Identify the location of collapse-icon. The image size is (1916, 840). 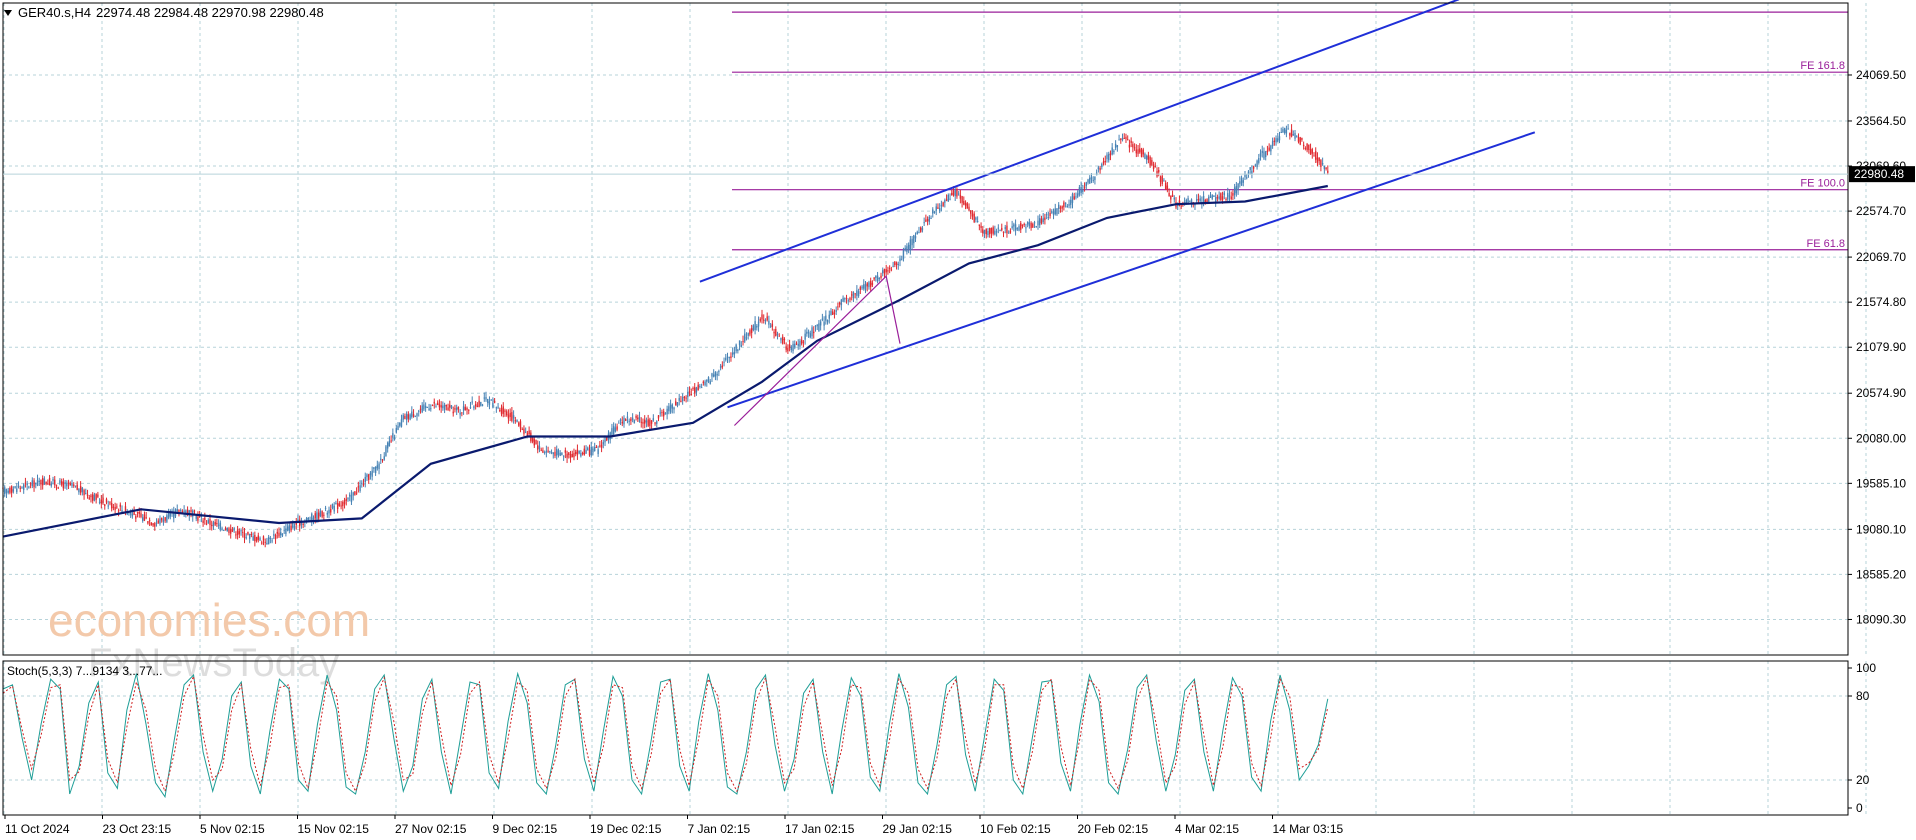
(8, 13).